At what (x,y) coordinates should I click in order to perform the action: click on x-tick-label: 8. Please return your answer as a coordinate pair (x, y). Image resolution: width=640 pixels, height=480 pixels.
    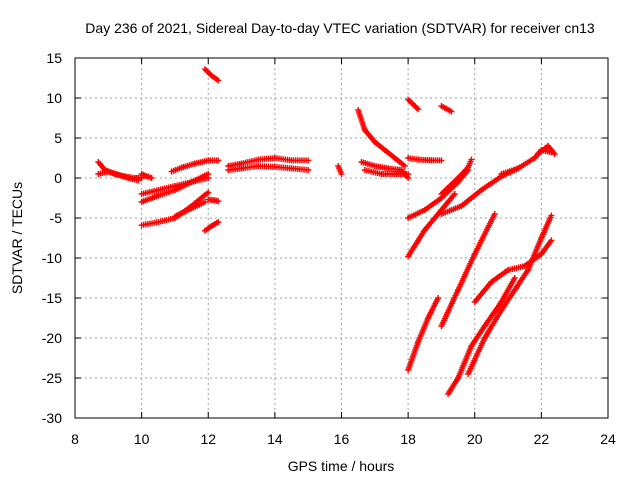
    Looking at the image, I should click on (75, 439).